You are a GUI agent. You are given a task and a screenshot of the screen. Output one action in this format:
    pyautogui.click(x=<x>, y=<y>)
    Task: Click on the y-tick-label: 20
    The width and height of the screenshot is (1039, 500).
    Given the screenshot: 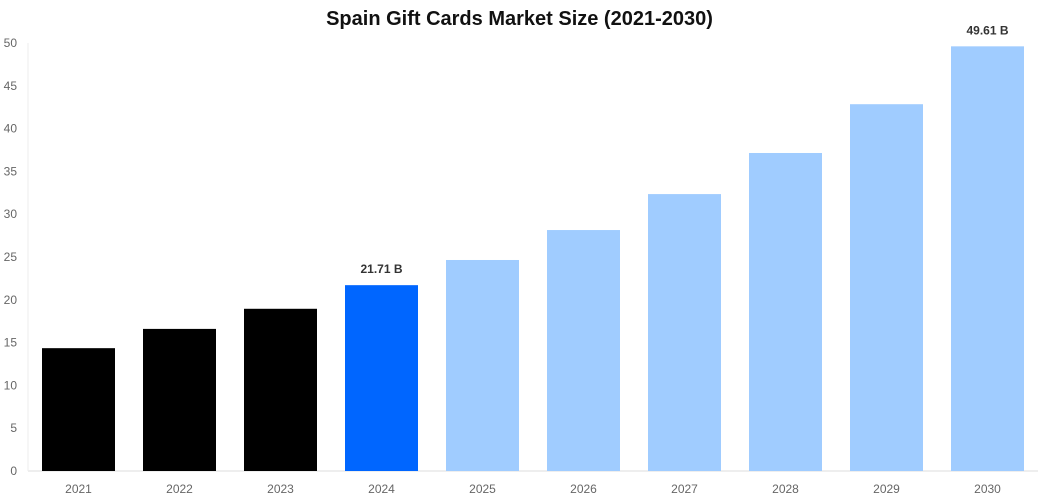 What is the action you would take?
    pyautogui.click(x=11, y=300)
    